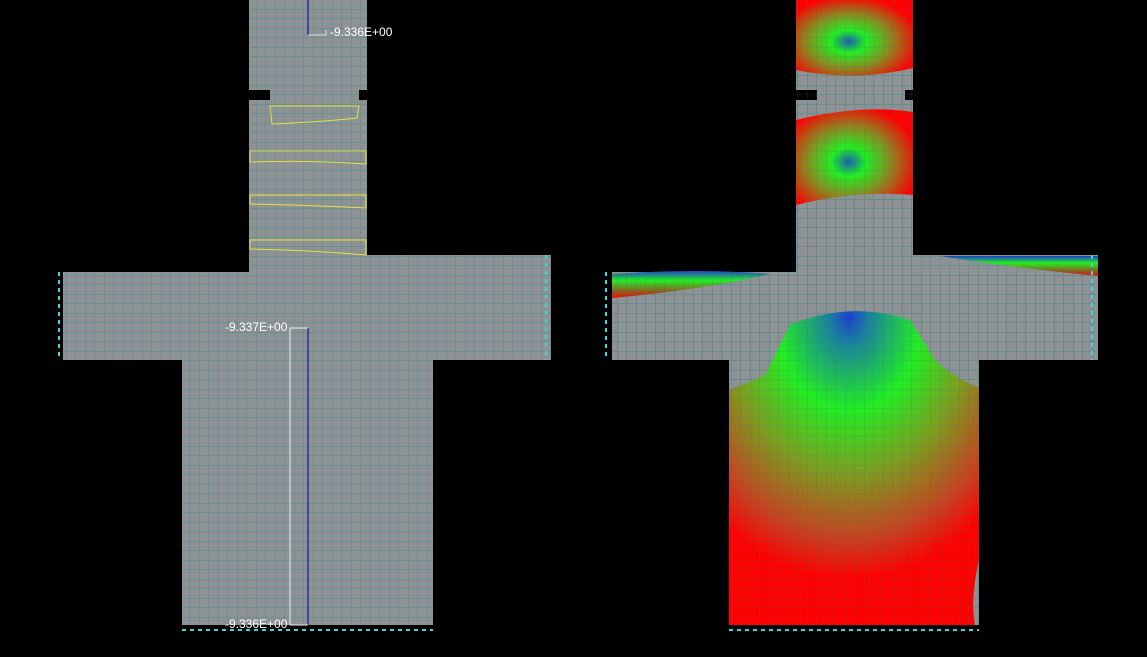 Image resolution: width=1147 pixels, height=657 pixels. Describe the element at coordinates (317, 33) in the screenshot. I see `leader` at that location.